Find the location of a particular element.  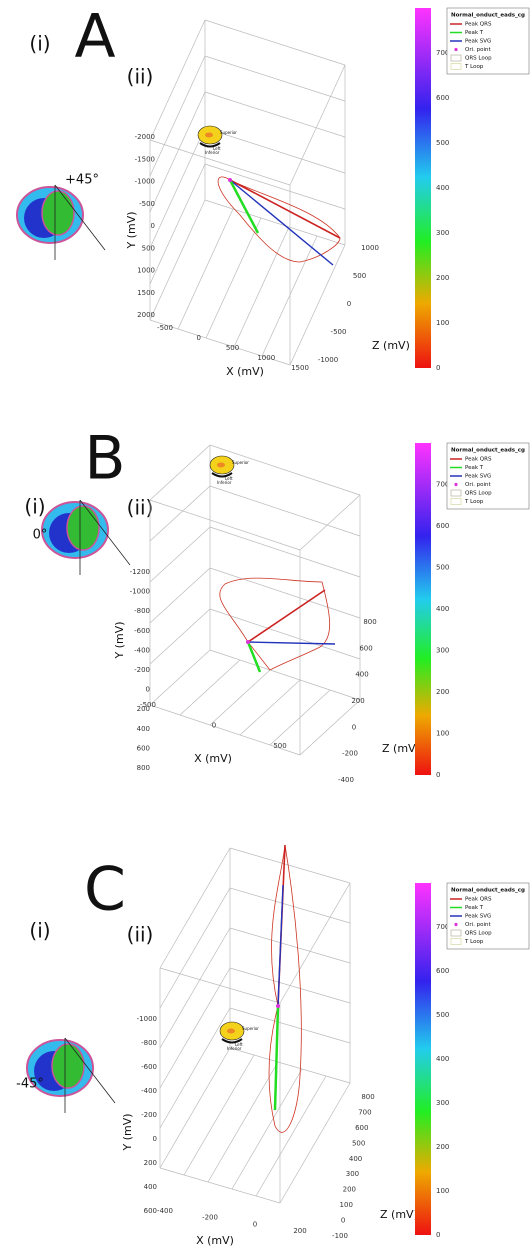

x-tick-label: 0 is located at coordinates (199, 338).